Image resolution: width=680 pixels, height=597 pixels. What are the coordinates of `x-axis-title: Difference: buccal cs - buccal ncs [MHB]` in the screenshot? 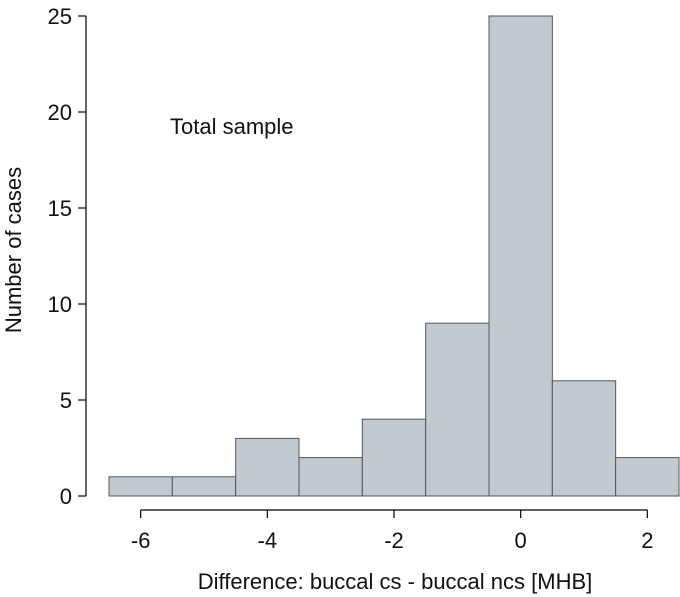 It's located at (395, 581).